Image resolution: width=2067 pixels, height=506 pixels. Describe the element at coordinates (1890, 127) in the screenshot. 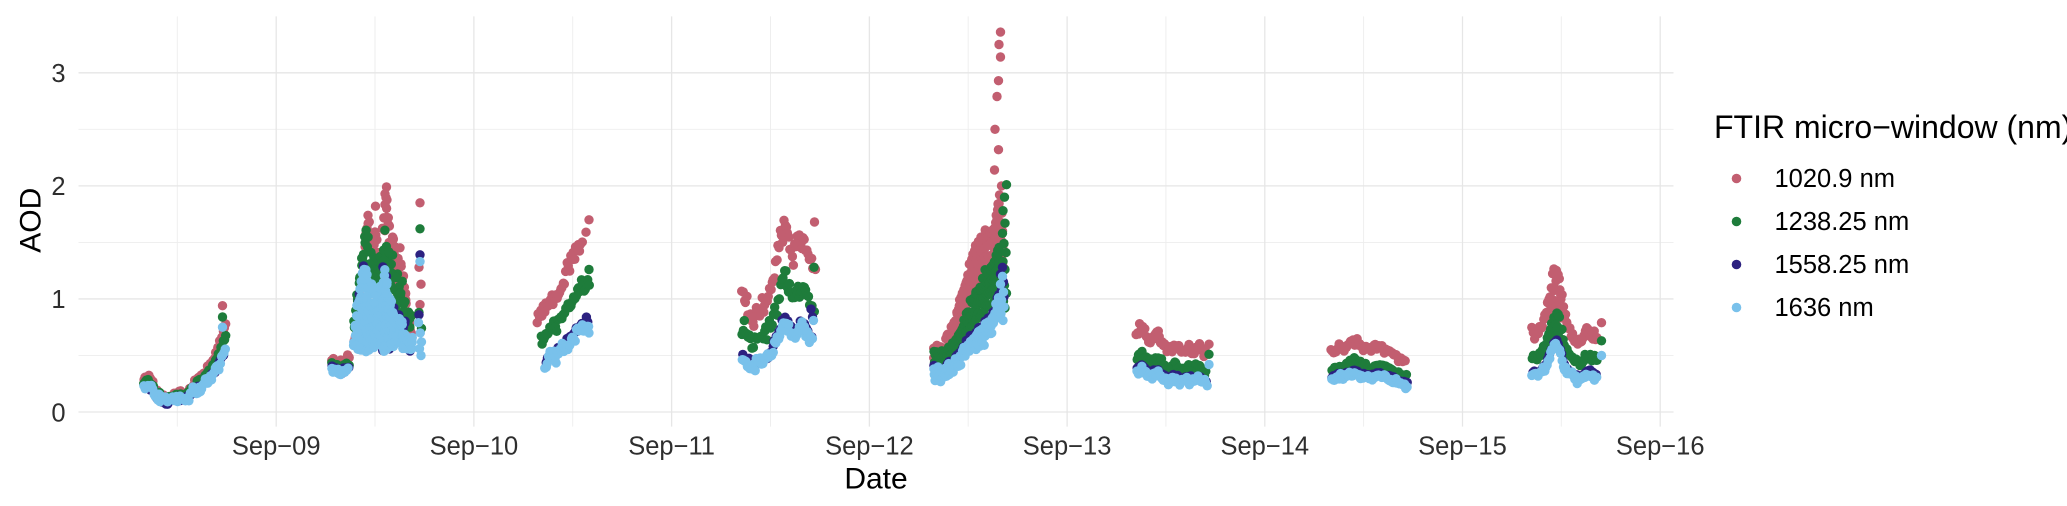

I see `svg-text: FTIR micro−window (nm)` at that location.